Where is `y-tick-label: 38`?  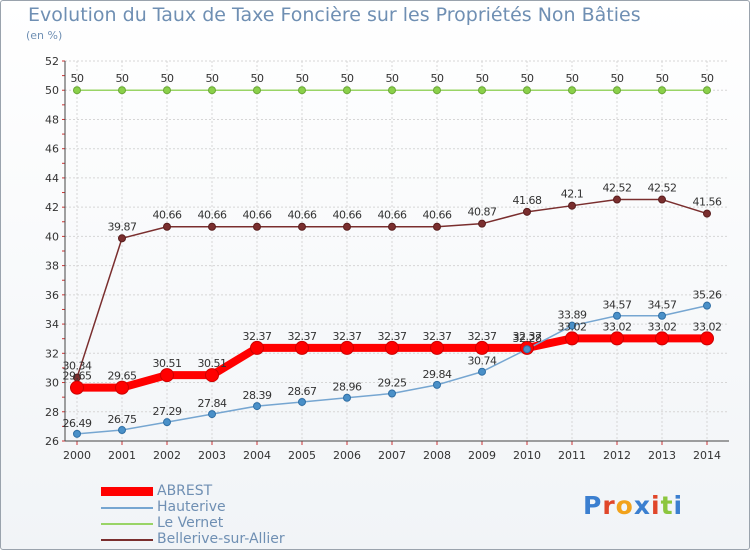 y-tick-label: 38 is located at coordinates (52, 266).